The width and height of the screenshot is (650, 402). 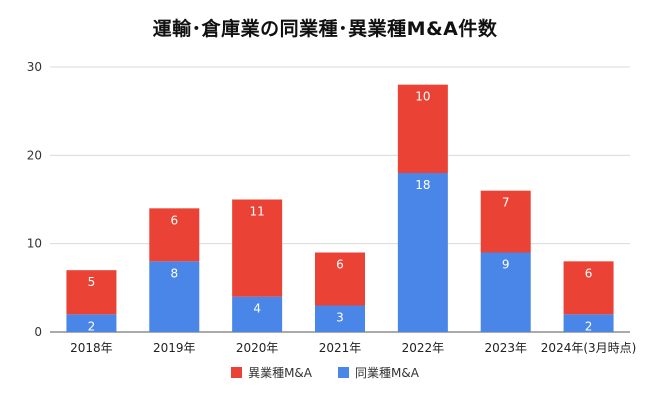 I want to click on legend-label-cross-industry: 異業種M&A, so click(x=280, y=373).